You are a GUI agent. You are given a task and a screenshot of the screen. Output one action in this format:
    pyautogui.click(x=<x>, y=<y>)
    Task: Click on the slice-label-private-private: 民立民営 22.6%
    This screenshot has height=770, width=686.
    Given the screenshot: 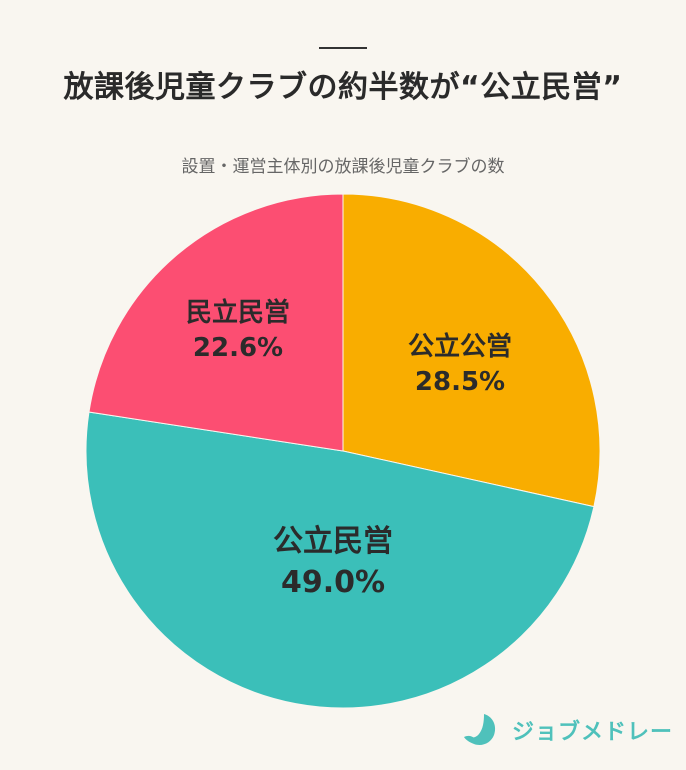 What is the action you would take?
    pyautogui.click(x=237, y=331)
    